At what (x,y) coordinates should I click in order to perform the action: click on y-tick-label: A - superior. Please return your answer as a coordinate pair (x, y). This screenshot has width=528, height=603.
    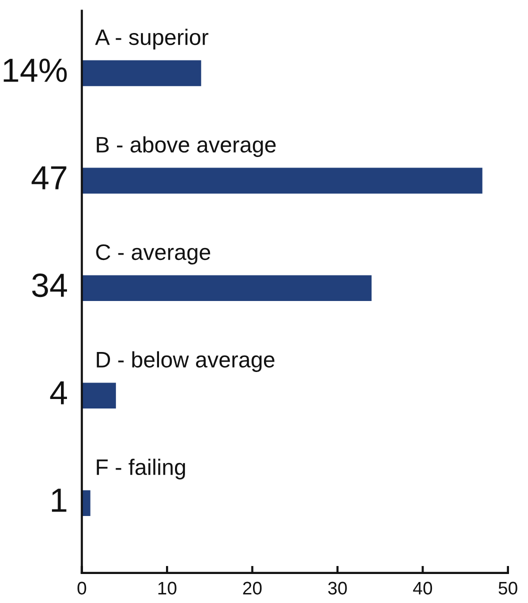
    Looking at the image, I should click on (151, 39).